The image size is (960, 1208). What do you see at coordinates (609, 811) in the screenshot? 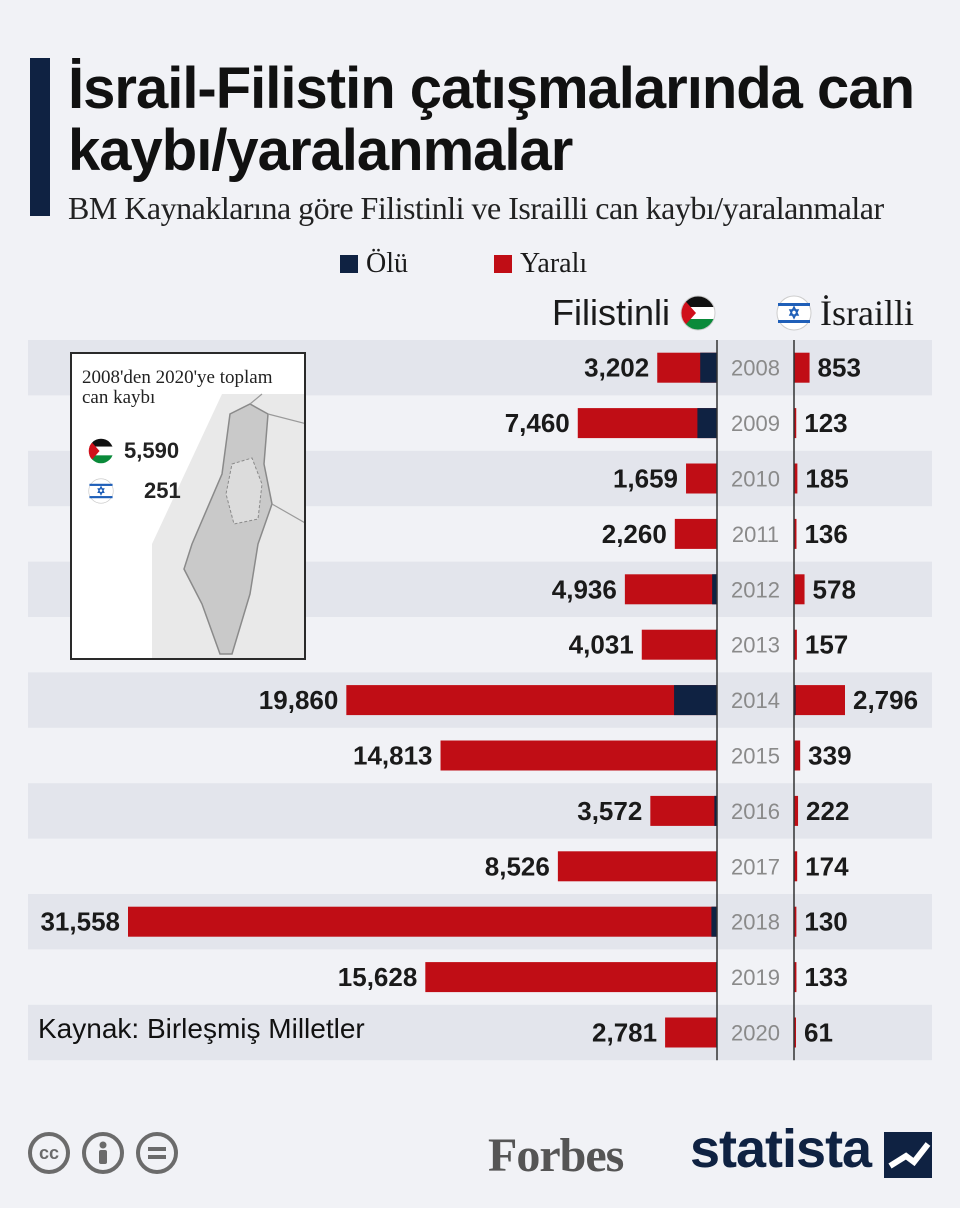
I see `palestinian-value-label: 3,572` at bounding box center [609, 811].